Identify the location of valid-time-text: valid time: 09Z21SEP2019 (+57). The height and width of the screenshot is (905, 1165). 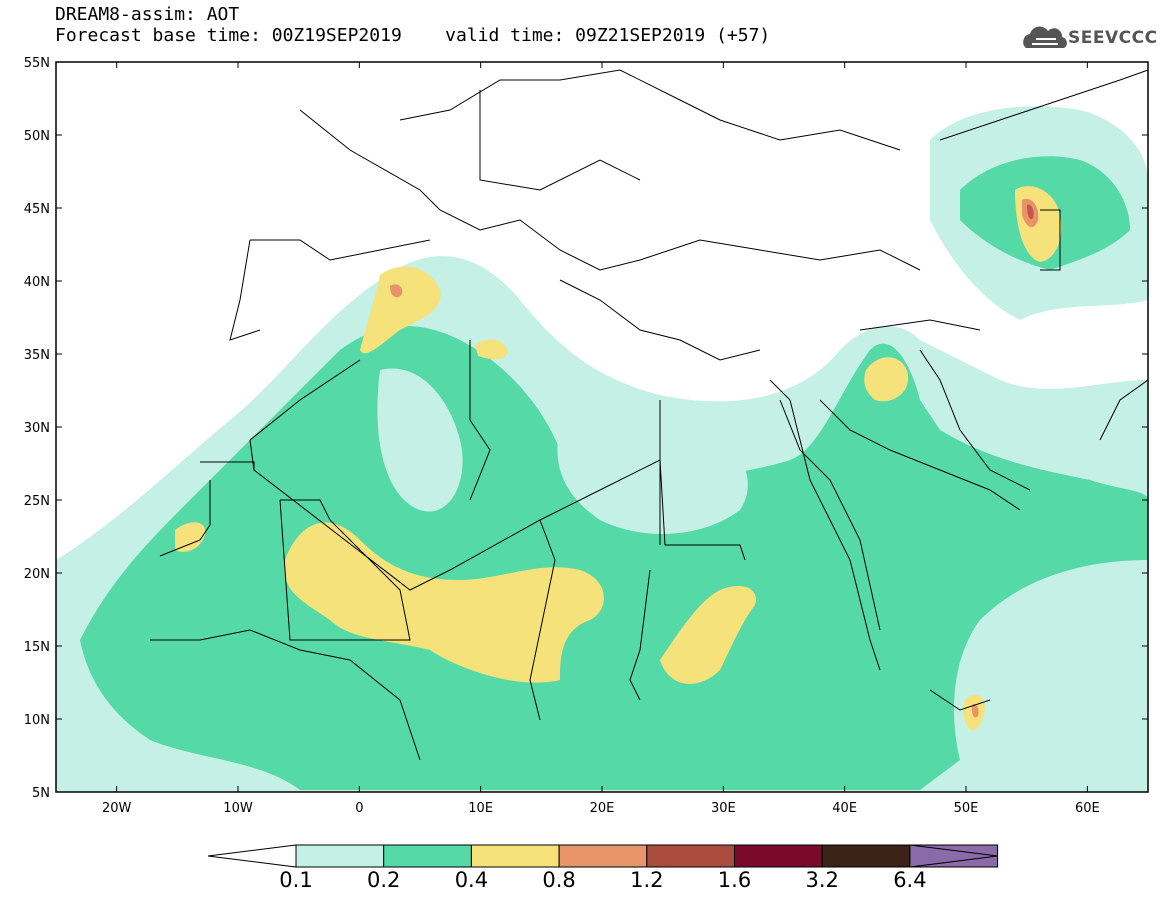
(608, 35).